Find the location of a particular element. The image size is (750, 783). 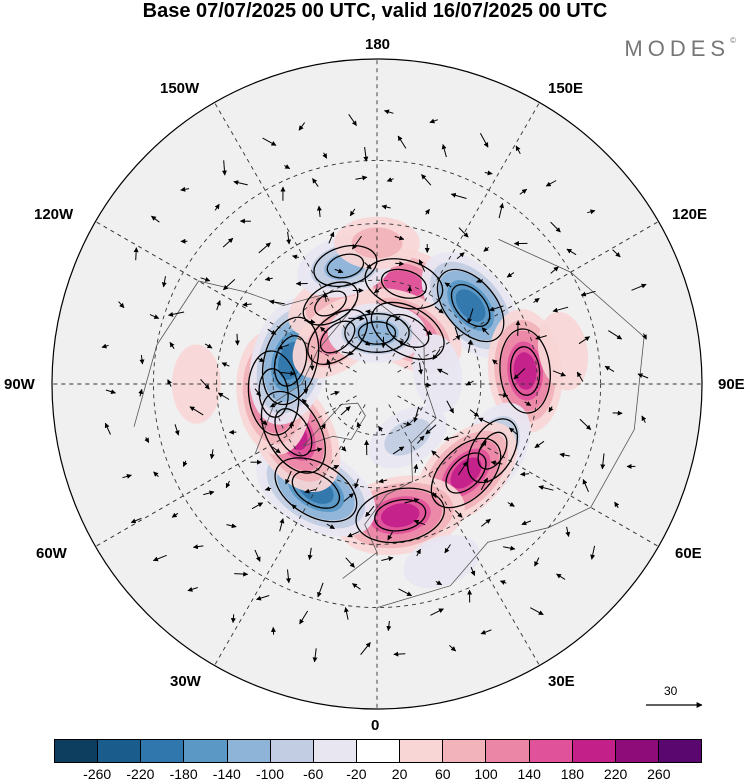

colorbar-tick-label: -100 is located at coordinates (270, 774).